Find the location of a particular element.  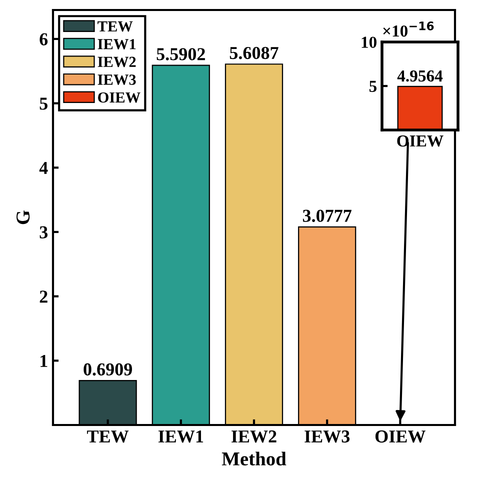

data-label: 3.0777 is located at coordinates (327, 216).